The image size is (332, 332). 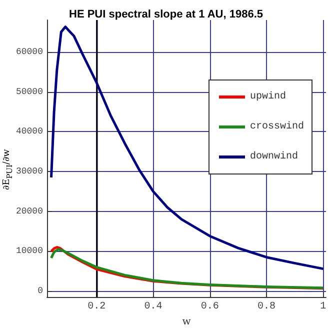 I want to click on y-tick-label: 40000, so click(x=29, y=131).